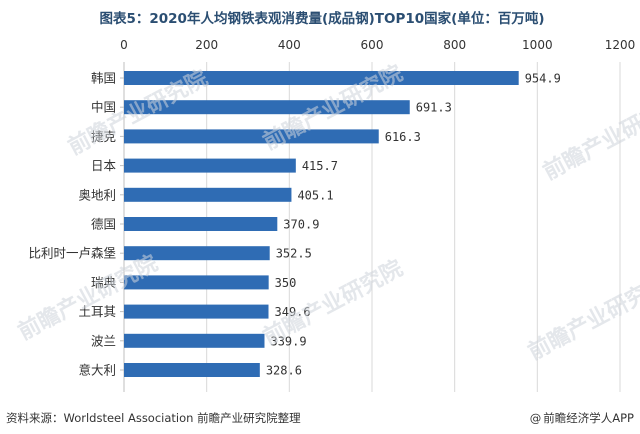 This screenshot has width=640, height=434. I want to click on category-label: 瑞典, so click(103, 282).